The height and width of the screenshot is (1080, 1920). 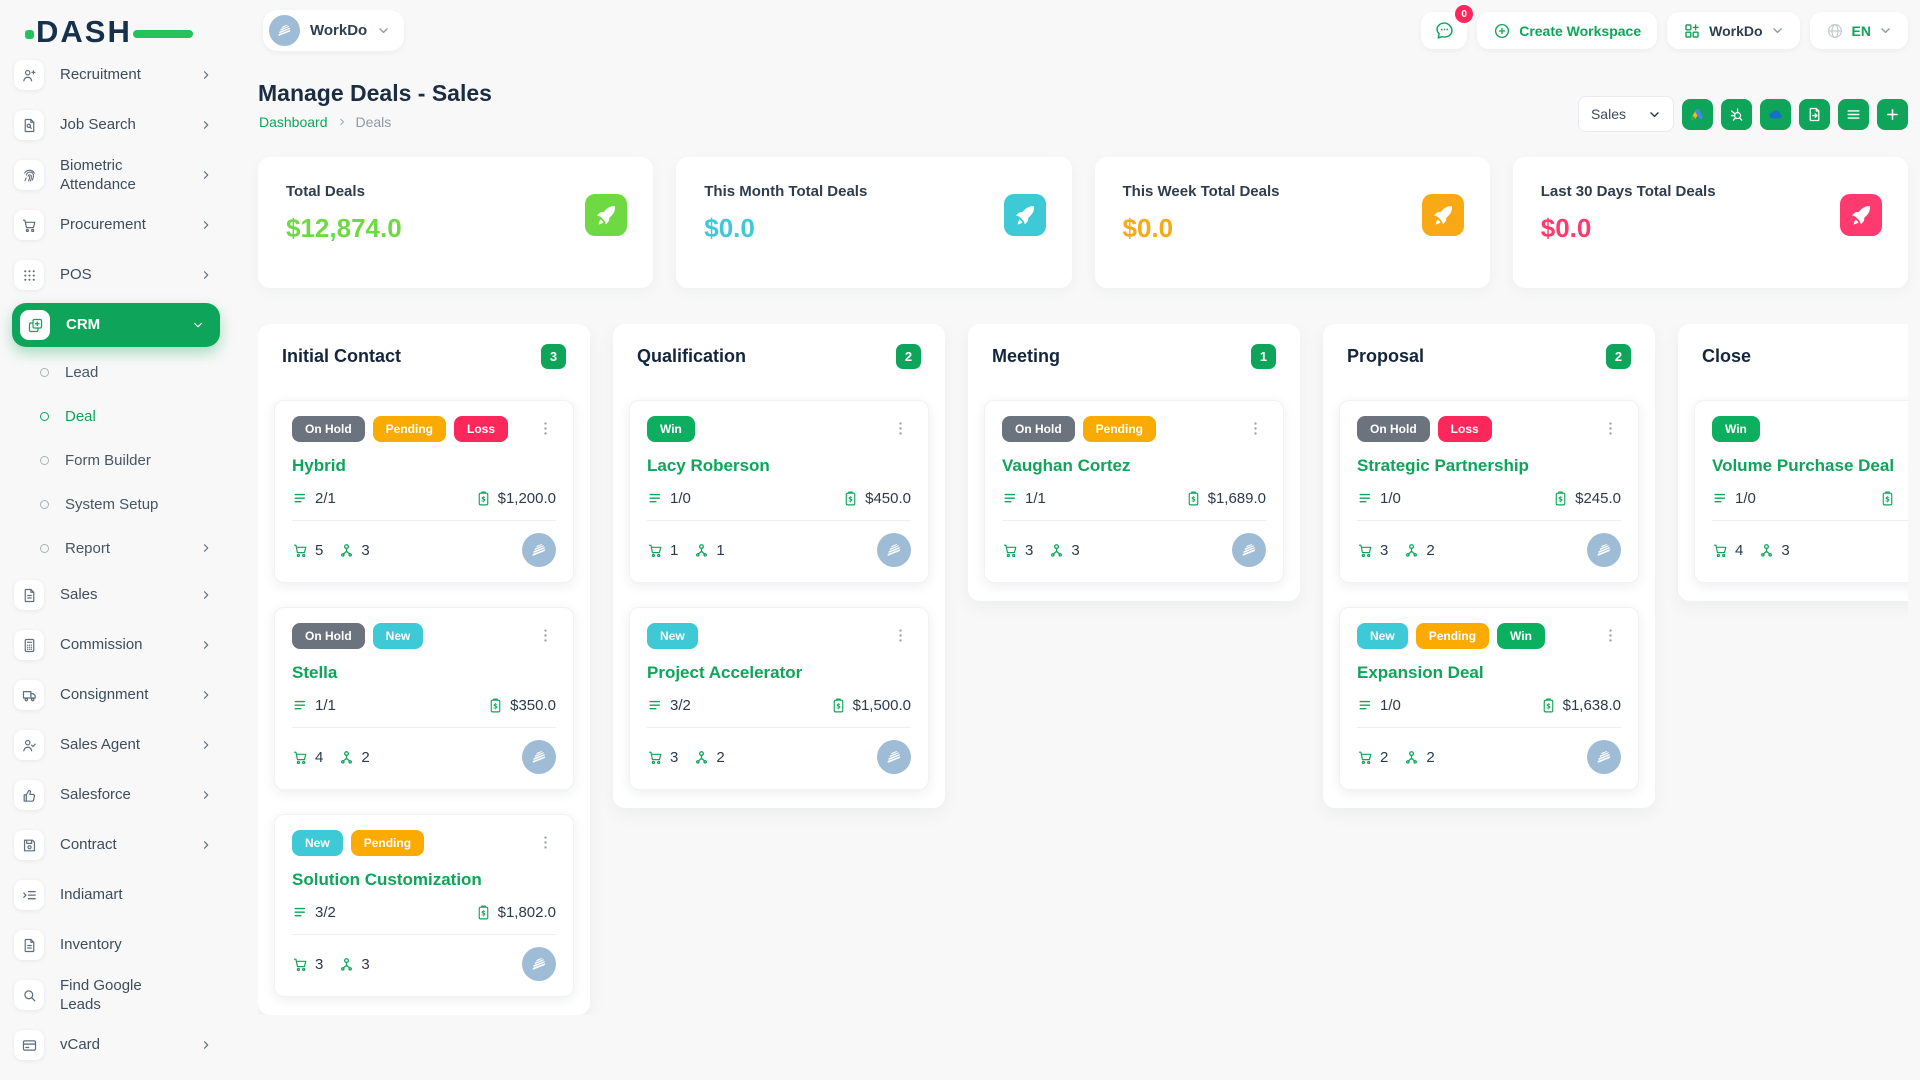 What do you see at coordinates (123, 125) in the screenshot?
I see `sidebar-item-job-search: Job Search` at bounding box center [123, 125].